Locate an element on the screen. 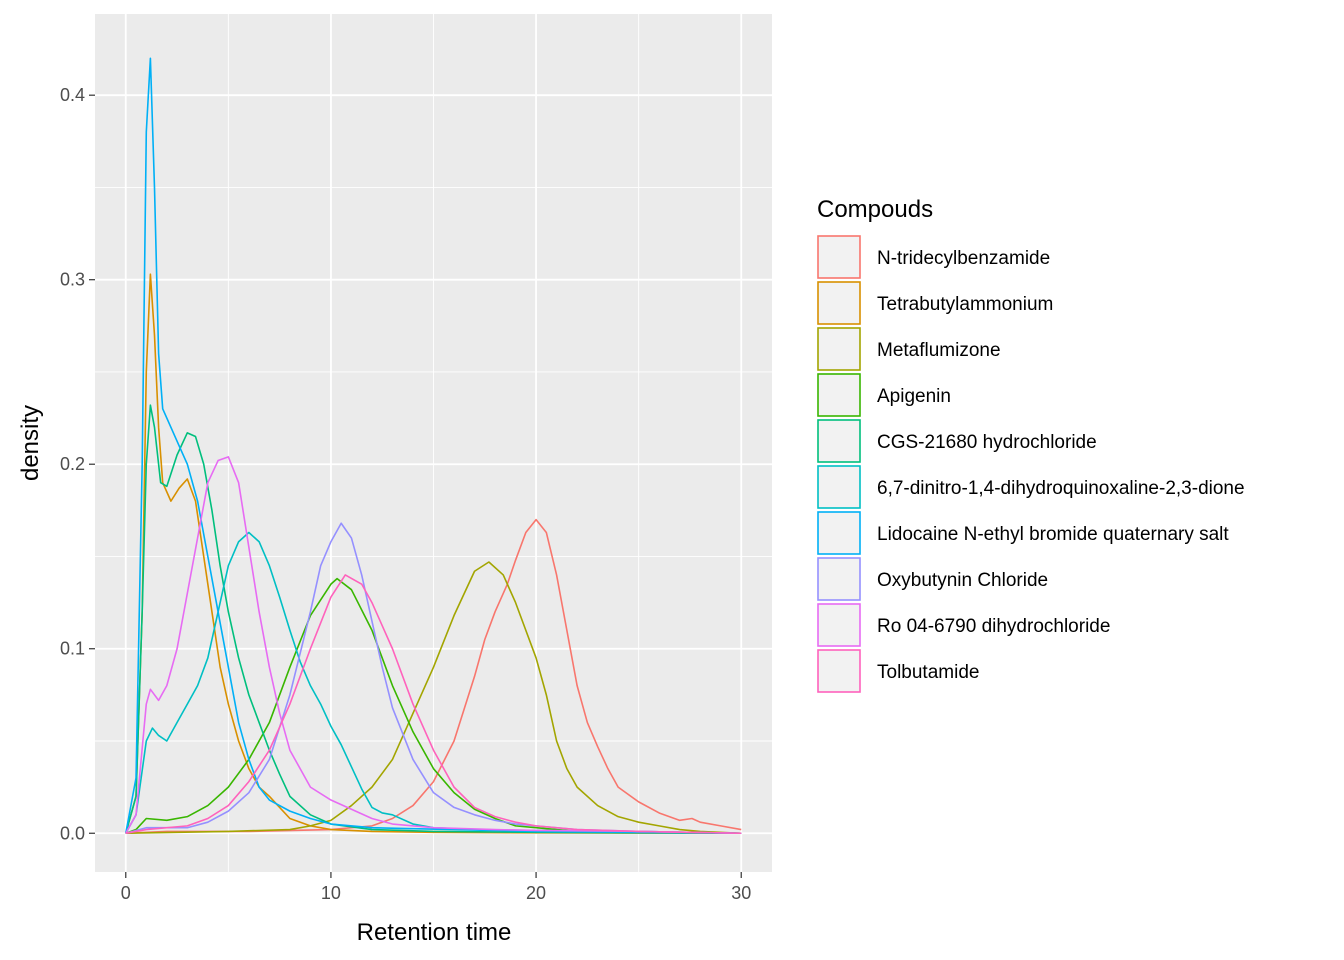 The height and width of the screenshot is (960, 1344). legend-label-7: Oxybutynin Chloride is located at coordinates (962, 580).